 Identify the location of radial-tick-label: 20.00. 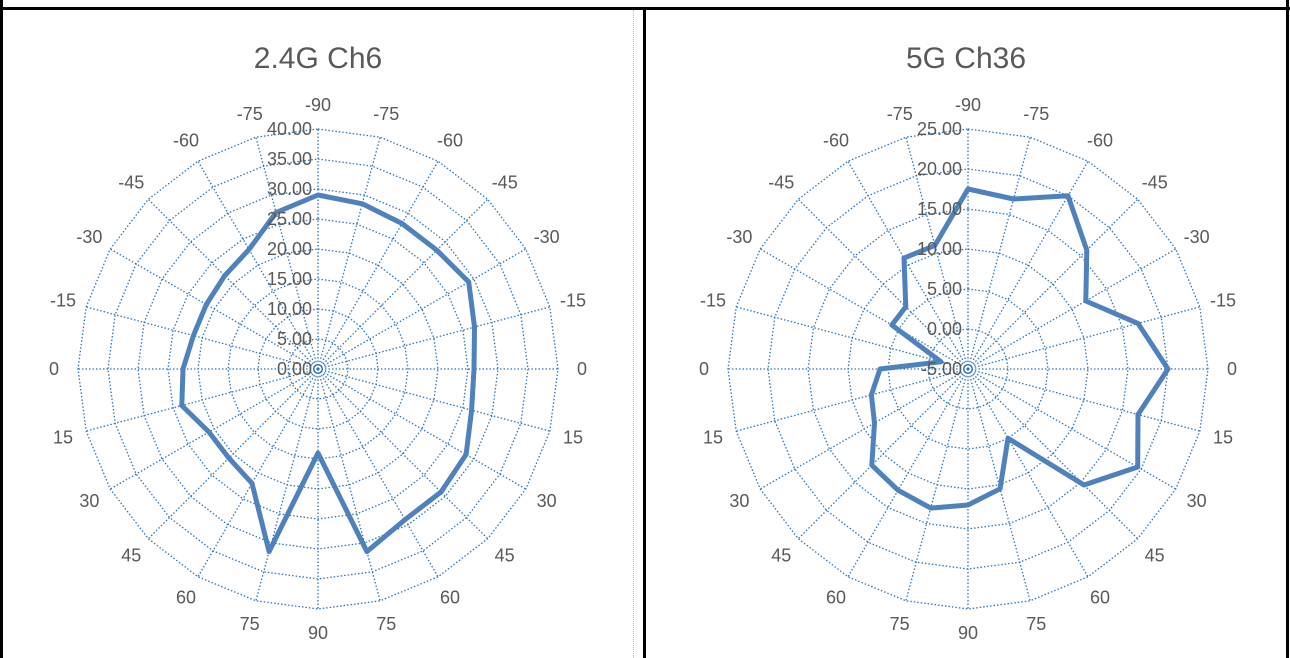
(939, 169).